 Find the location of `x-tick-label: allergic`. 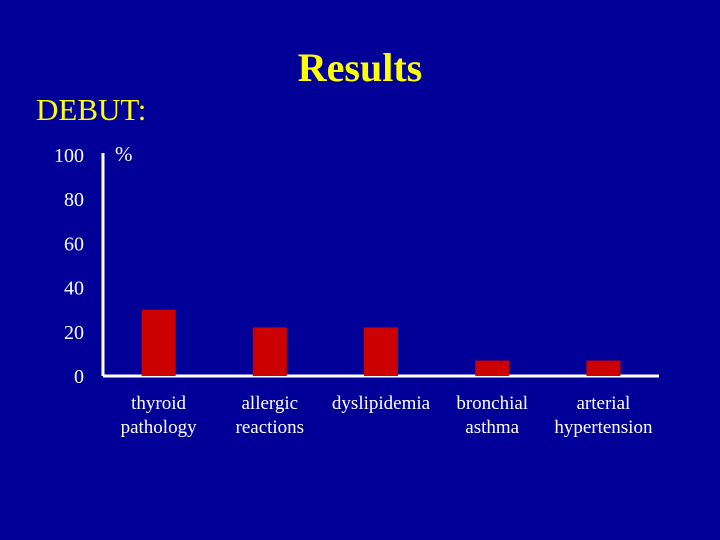

x-tick-label: allergic is located at coordinates (269, 403).